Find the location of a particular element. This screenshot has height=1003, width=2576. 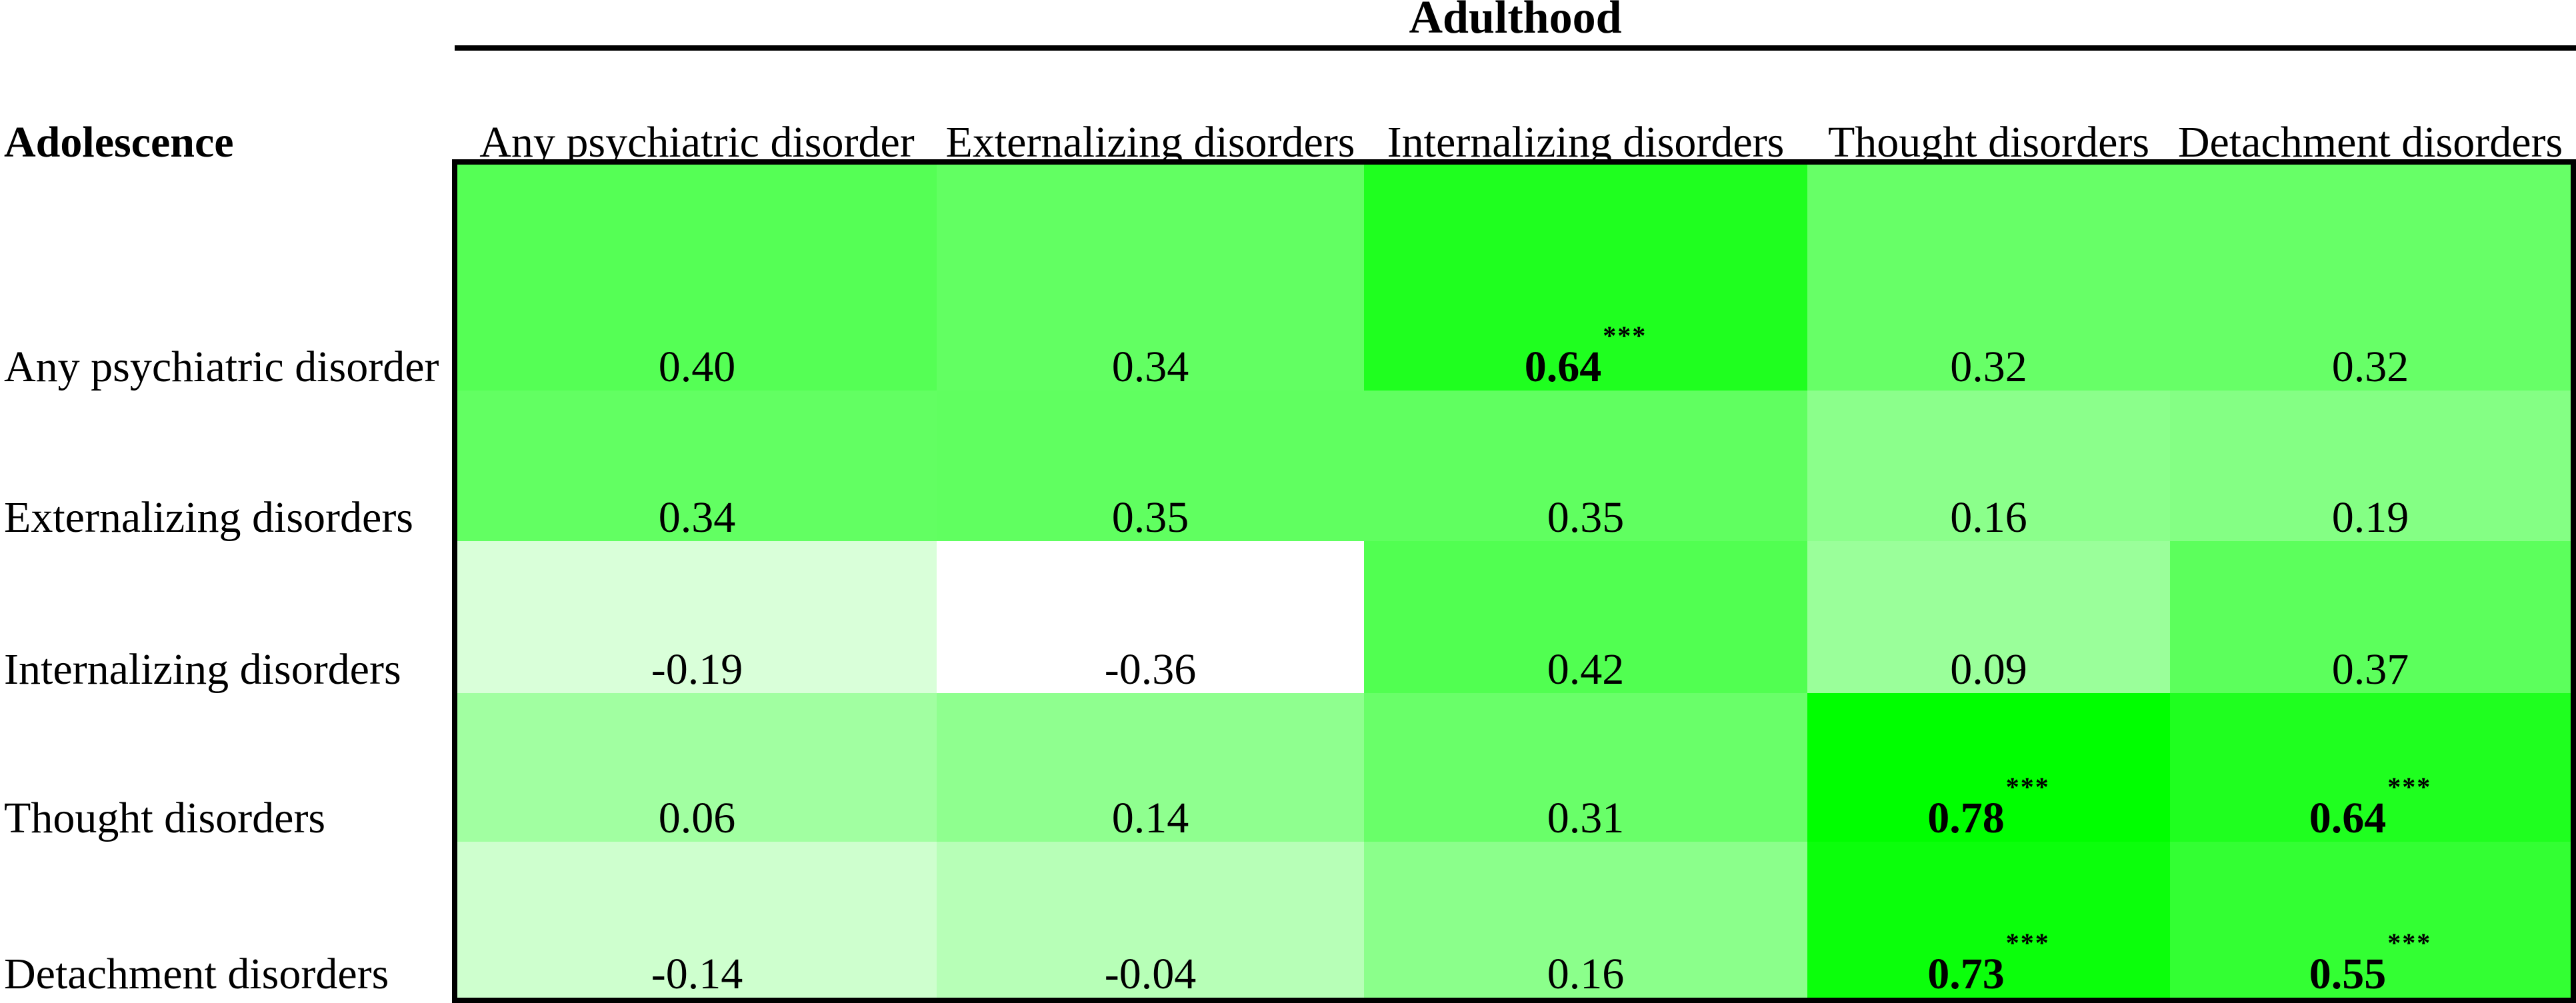

title-underline is located at coordinates (1515, 48).